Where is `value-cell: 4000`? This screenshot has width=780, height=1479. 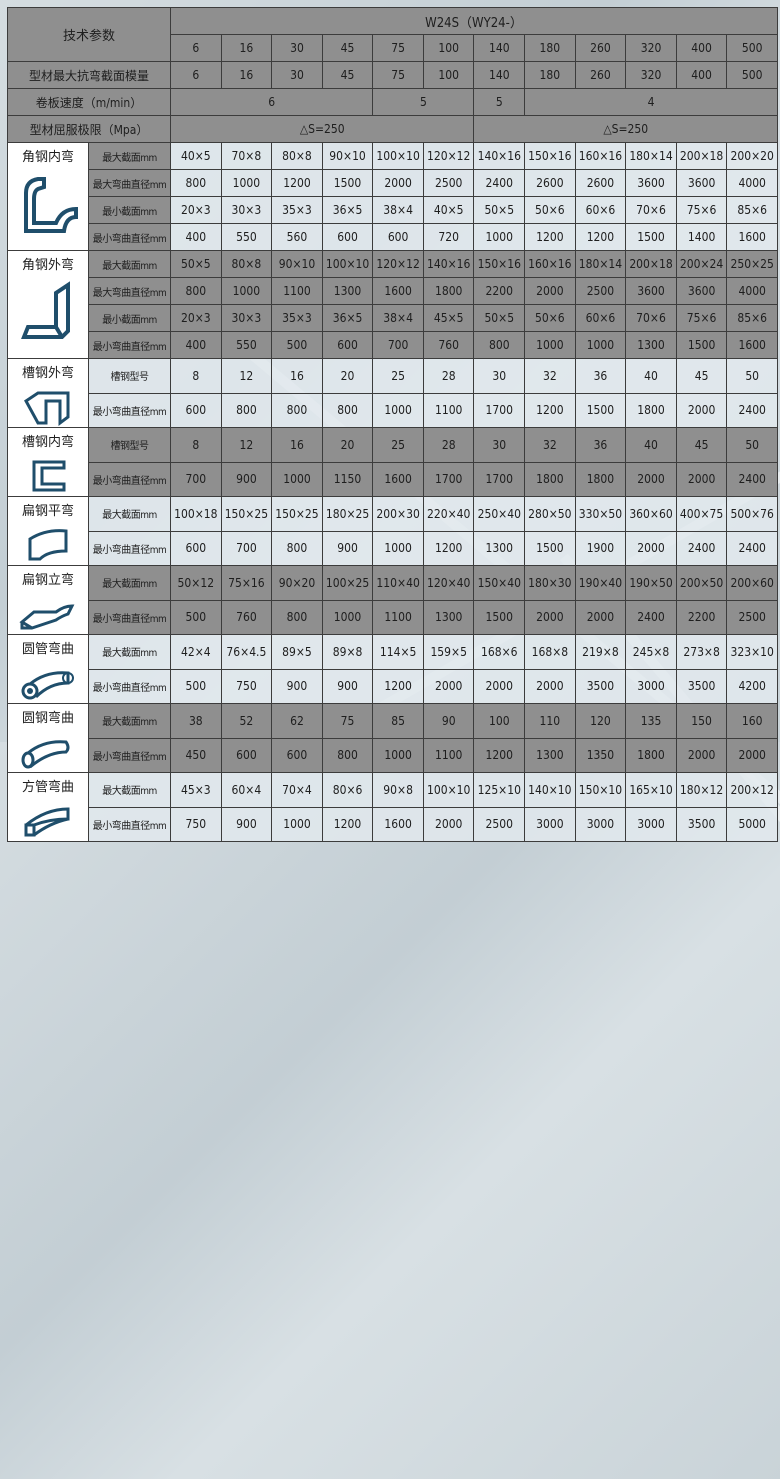
value-cell: 4000 is located at coordinates (752, 291).